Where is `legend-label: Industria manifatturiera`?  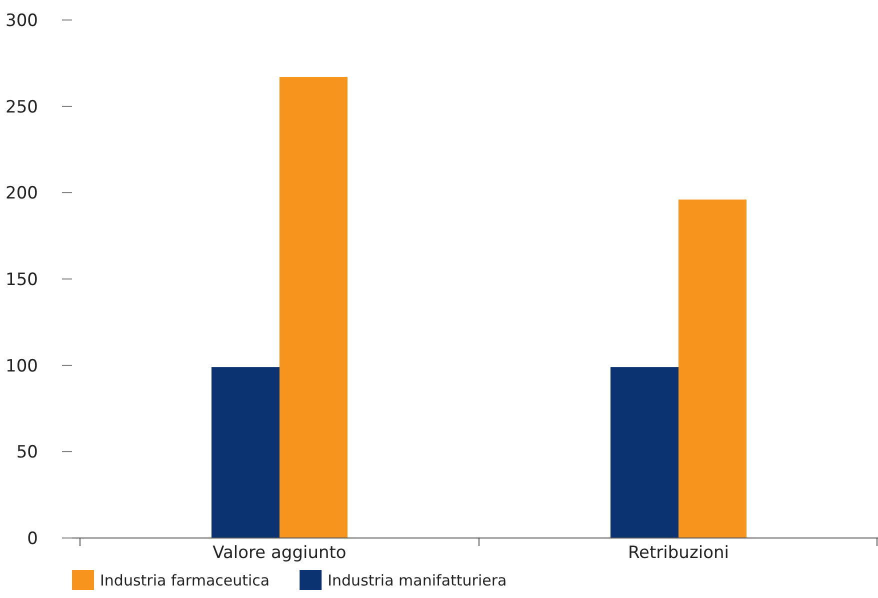 legend-label: Industria manifatturiera is located at coordinates (417, 580).